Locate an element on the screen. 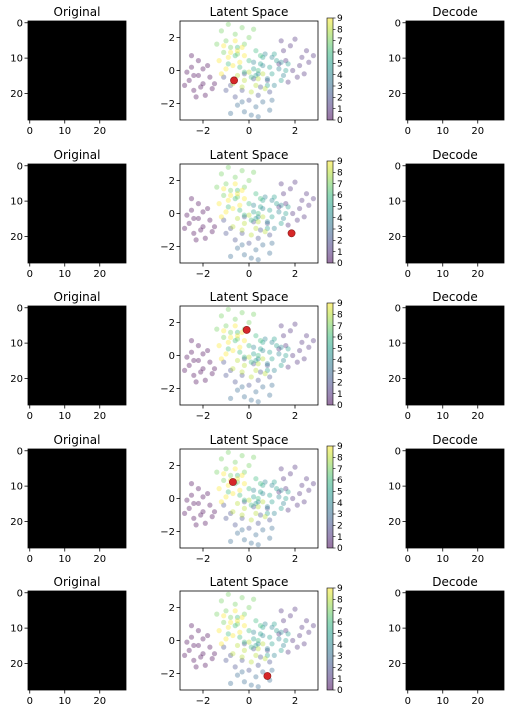 This screenshot has width=516, height=712. decode-panel-2: Decode 0 10 20 0 10 20 is located at coordinates (446, 214).